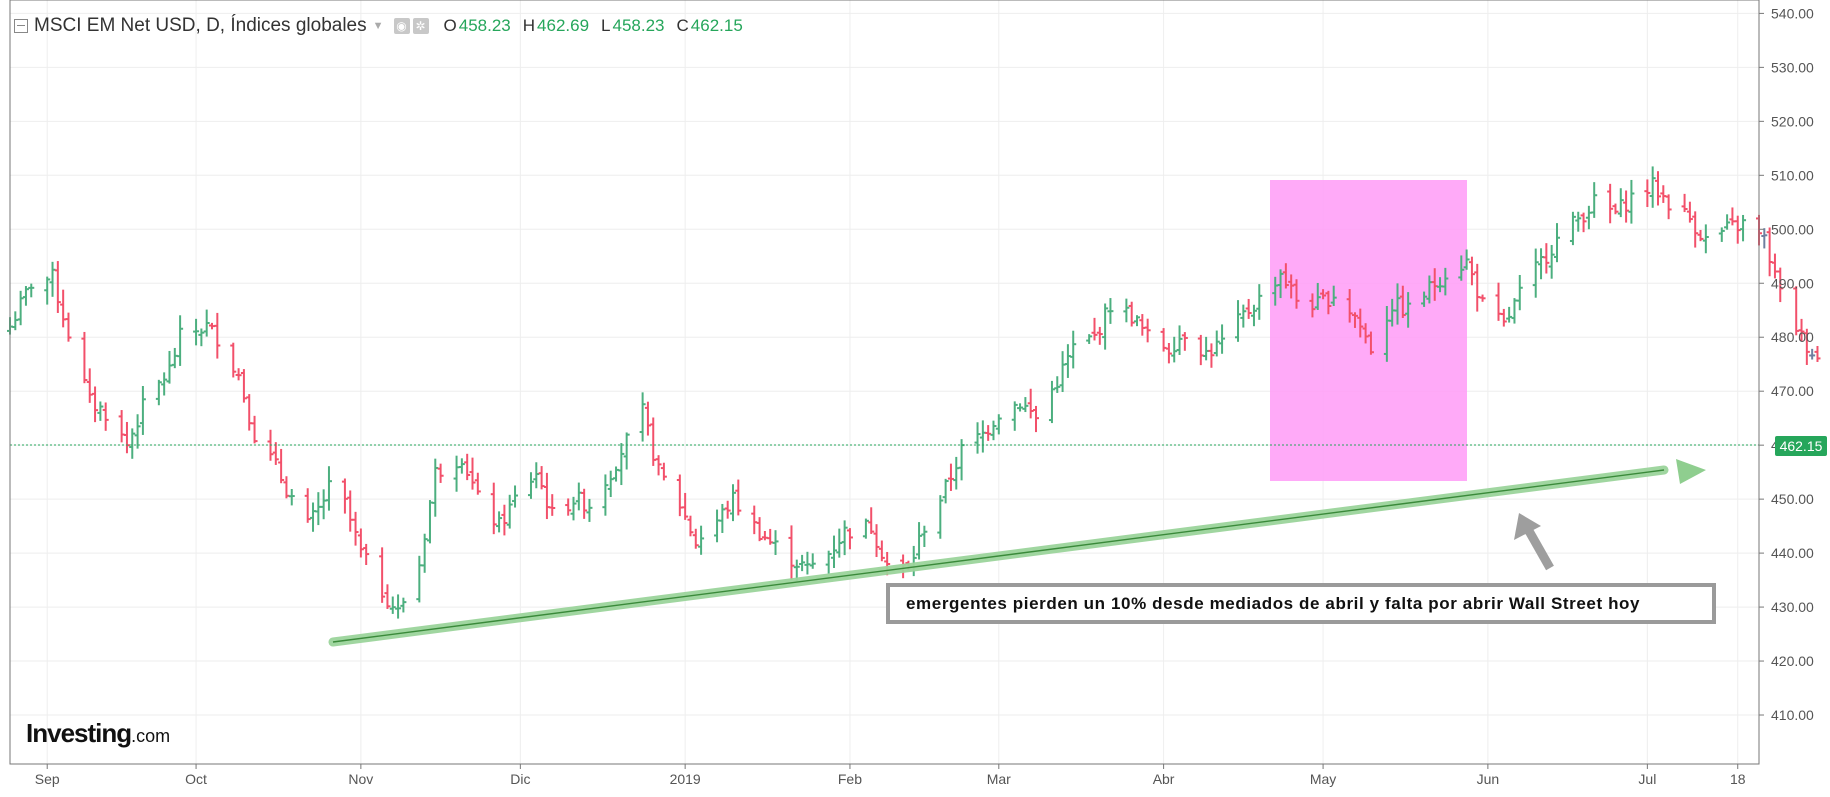 The height and width of the screenshot is (797, 1830). I want to click on y-tick-label: 480.00, so click(1792, 337).